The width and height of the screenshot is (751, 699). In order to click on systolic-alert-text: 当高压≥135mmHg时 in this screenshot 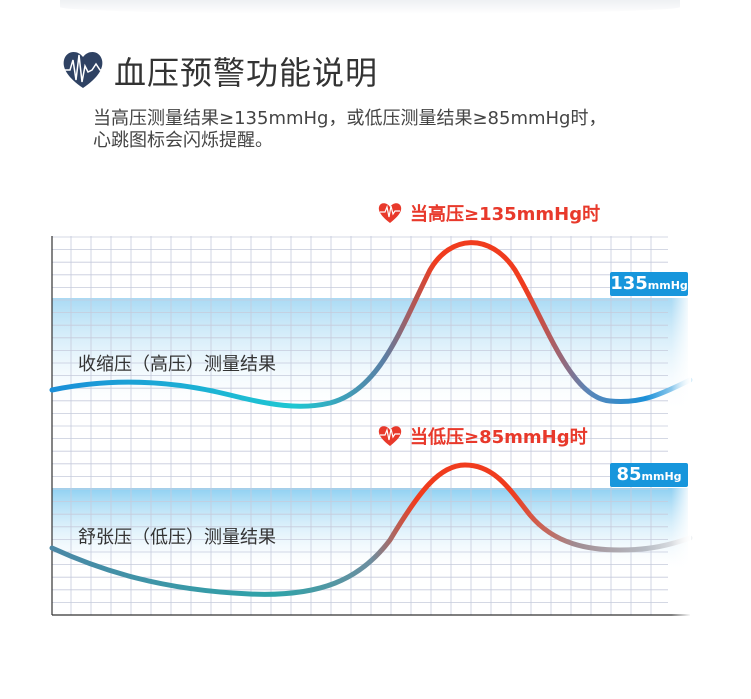, I will do `click(505, 214)`.